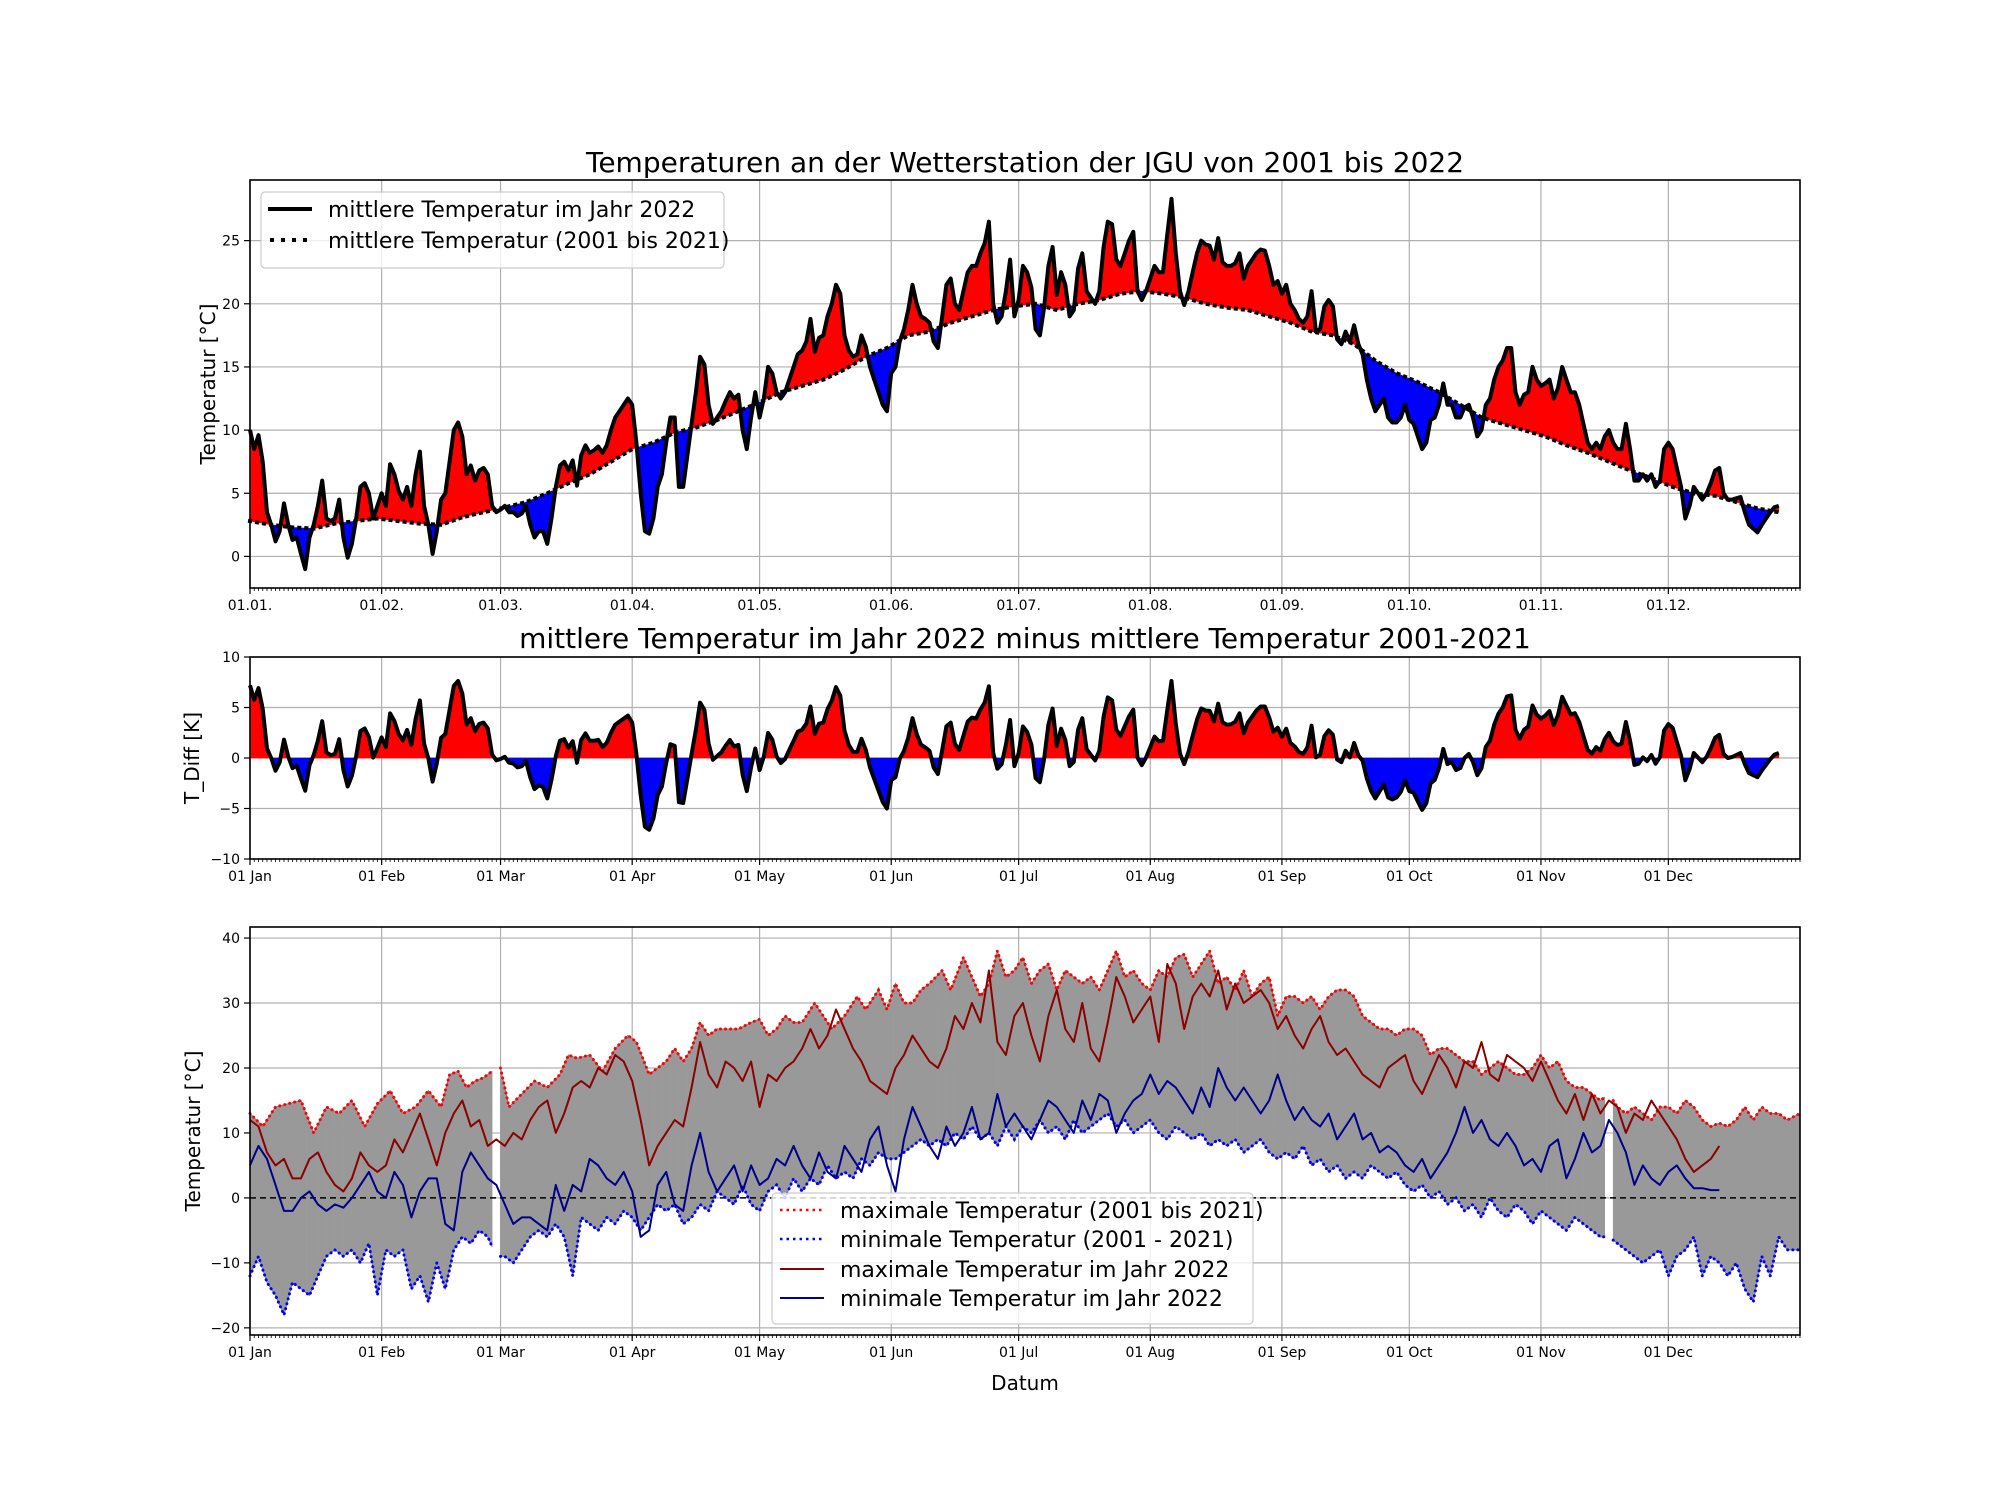 The width and height of the screenshot is (2000, 1500). I want to click on y-tick-label: −5, so click(229, 810).